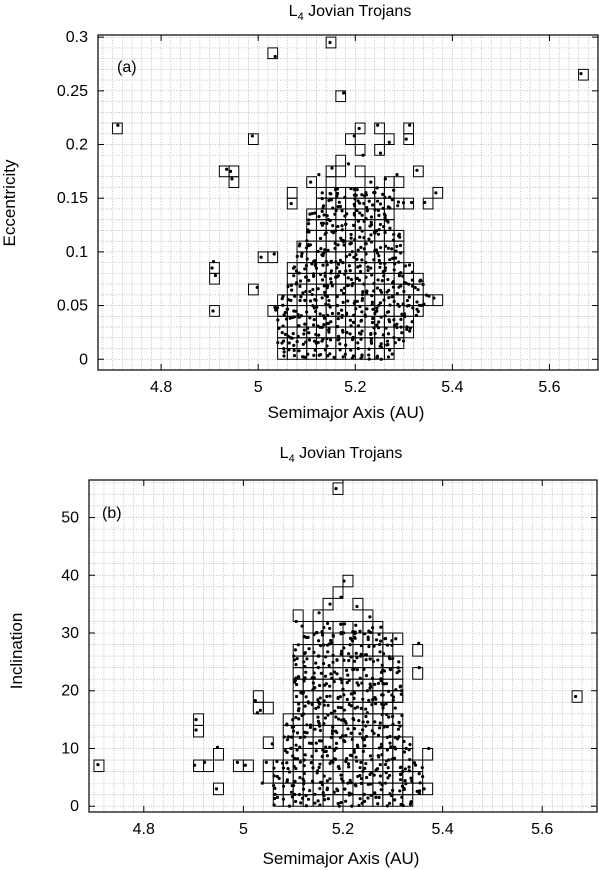 This screenshot has height=870, width=599. What do you see at coordinates (144, 829) in the screenshot?
I see `x-tick-label: 4.8` at bounding box center [144, 829].